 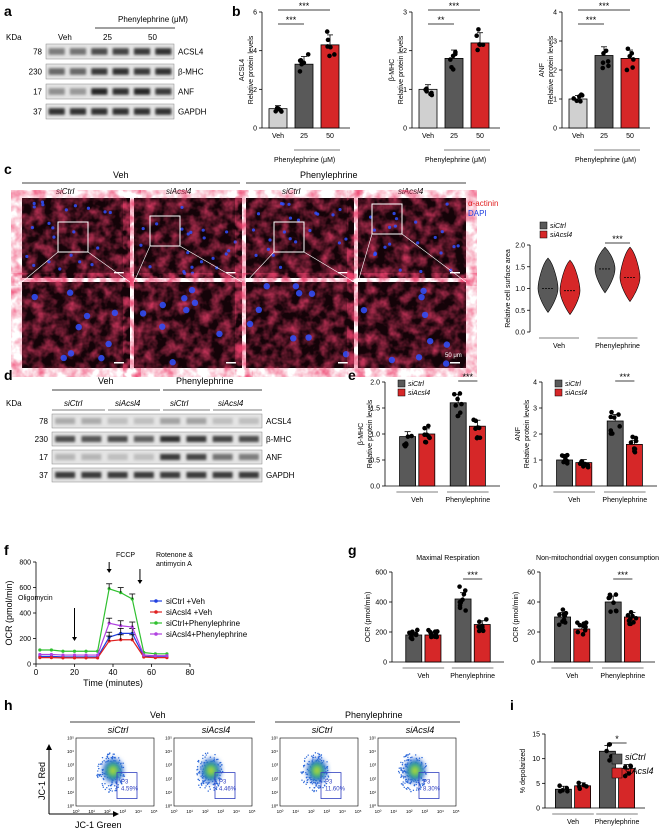 What do you see at coordinates (432, 790) in the screenshot?
I see `facs-percent: 8.30%` at bounding box center [432, 790].